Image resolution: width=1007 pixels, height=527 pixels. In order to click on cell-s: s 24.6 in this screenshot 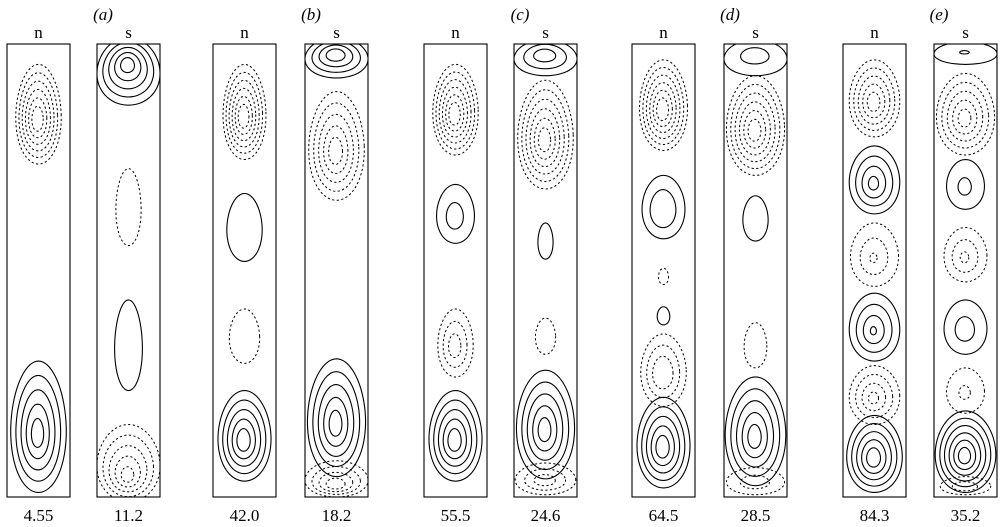, I will do `click(545, 274)`.